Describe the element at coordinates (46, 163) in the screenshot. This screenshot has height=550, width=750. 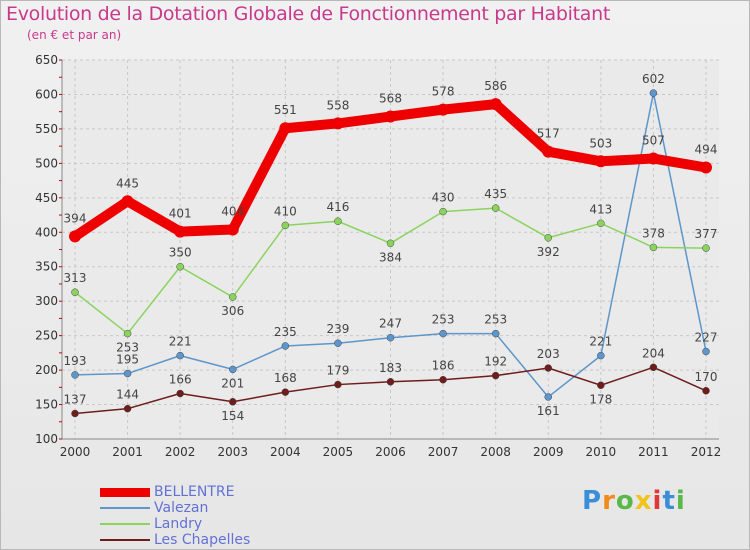
I see `y-tick-label: 500` at that location.